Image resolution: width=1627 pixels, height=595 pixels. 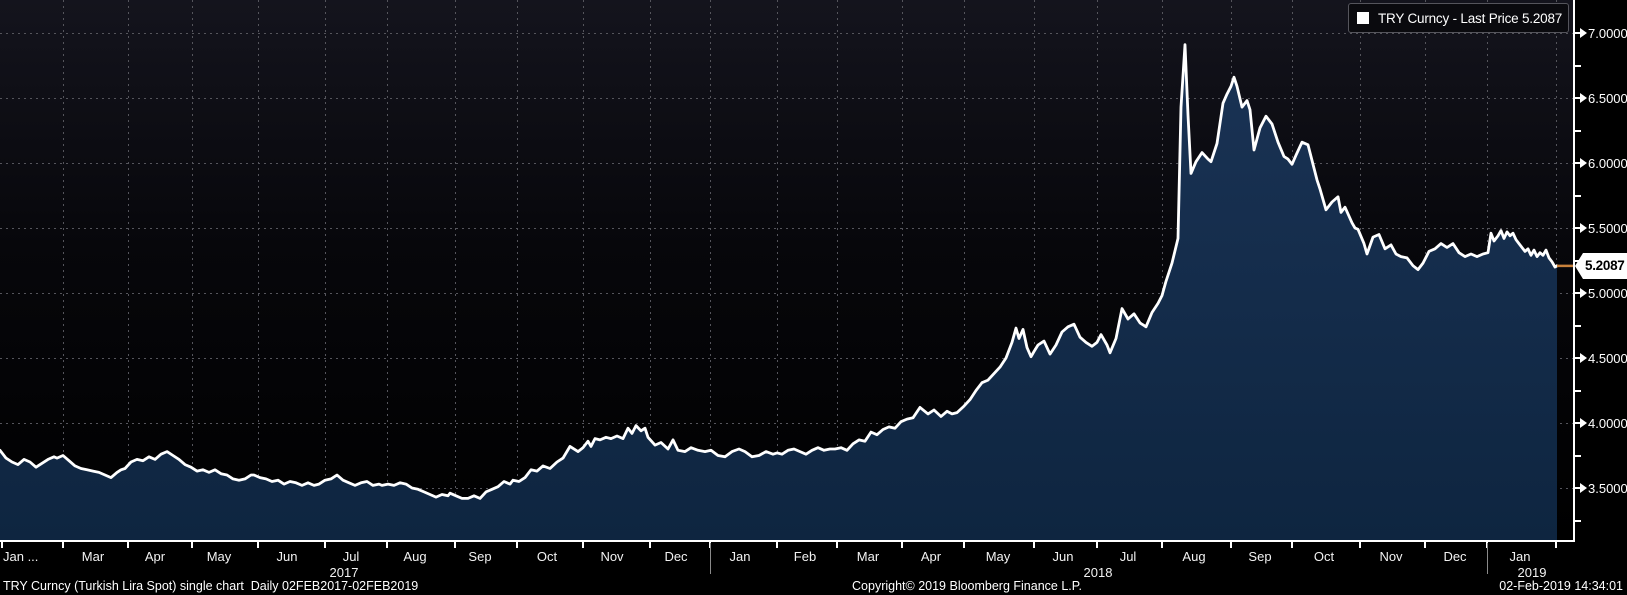 I want to click on legend: TRY Curncy - Last Price 5.2087, so click(x=1458, y=18).